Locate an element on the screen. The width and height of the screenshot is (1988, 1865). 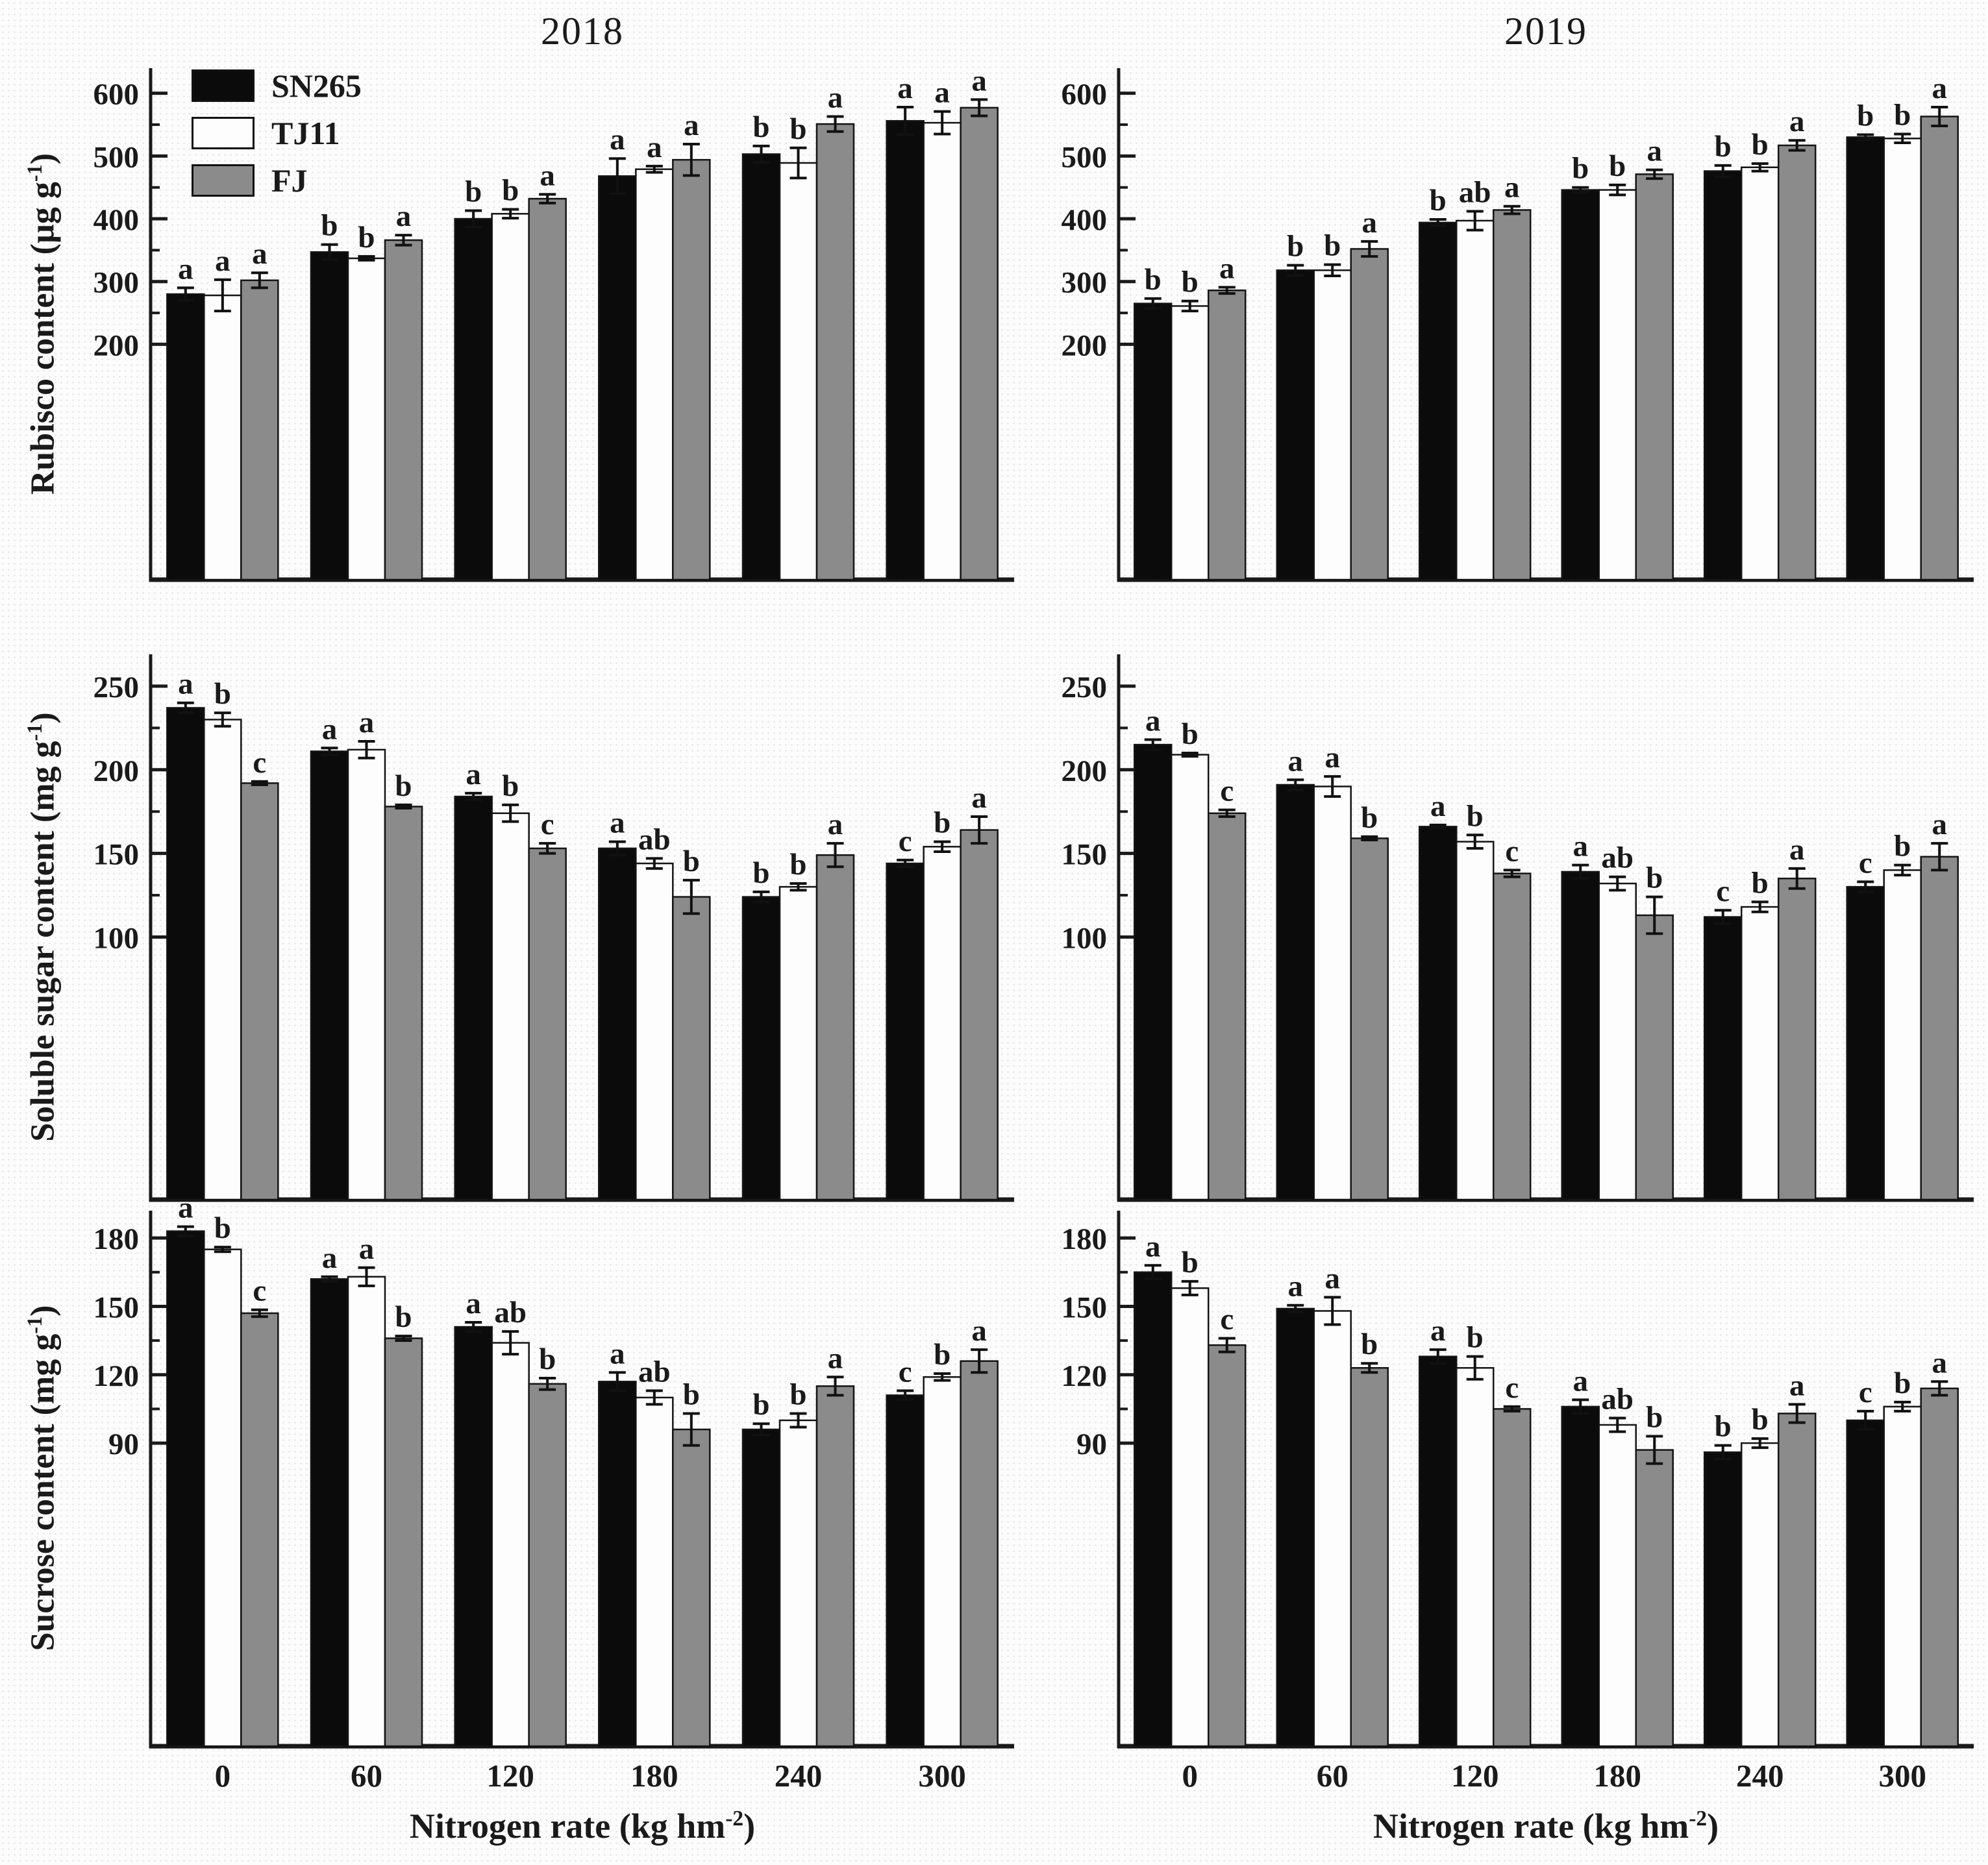
y-tick-label: 600 is located at coordinates (117, 95).